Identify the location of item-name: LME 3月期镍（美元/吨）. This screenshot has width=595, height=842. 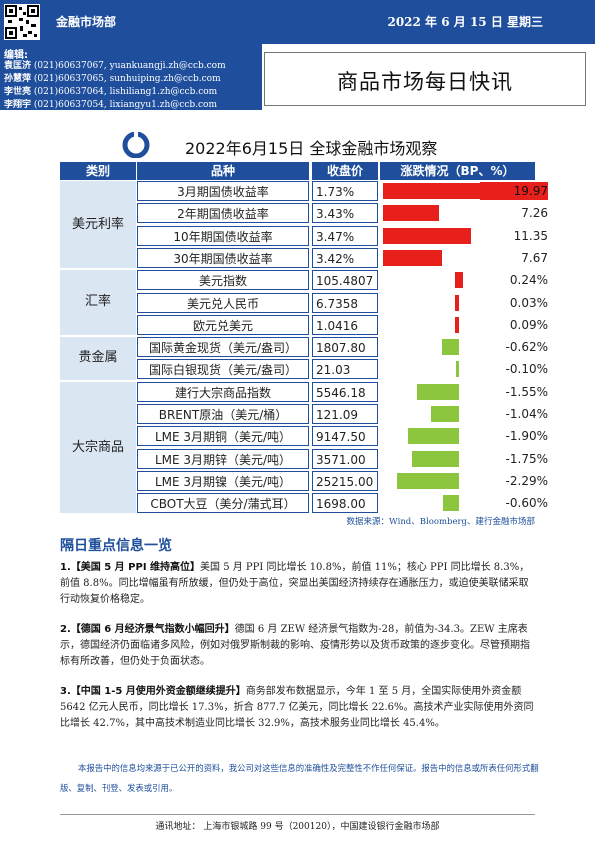
(223, 481).